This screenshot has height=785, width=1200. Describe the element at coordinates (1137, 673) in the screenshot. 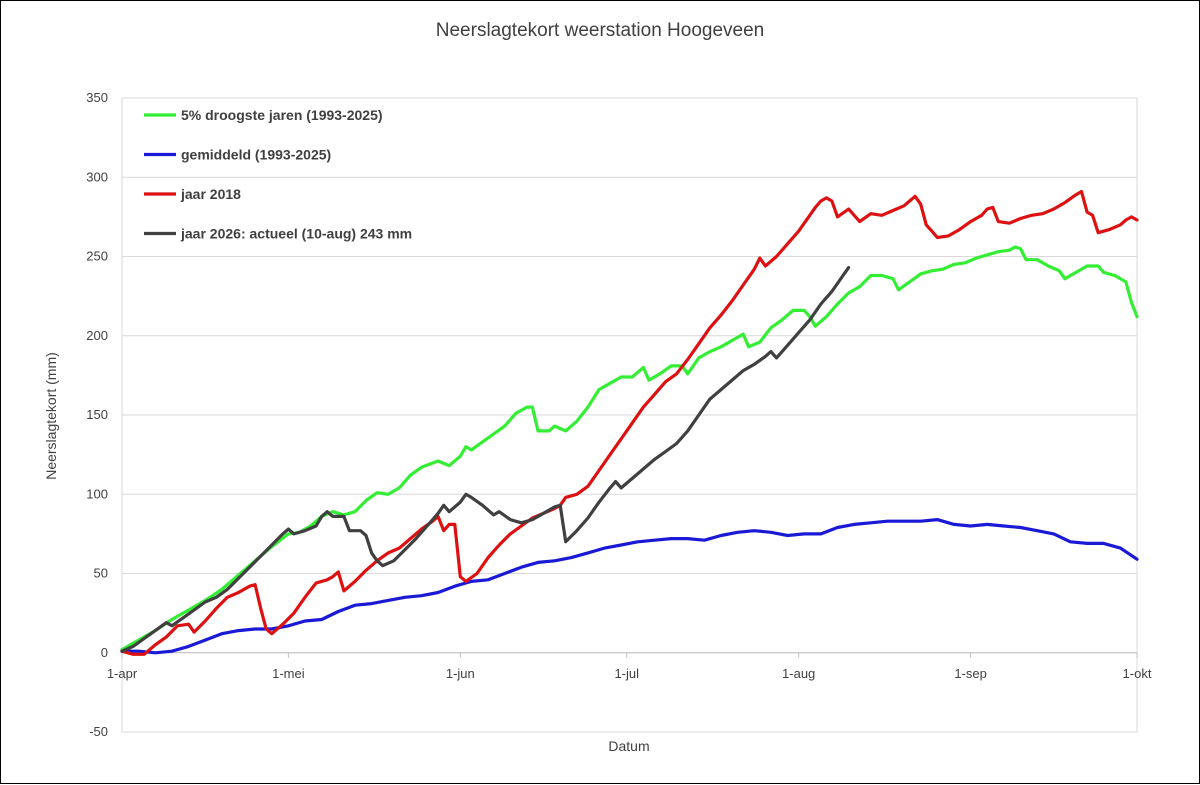

I see `x-tick-label: 1-okt` at that location.